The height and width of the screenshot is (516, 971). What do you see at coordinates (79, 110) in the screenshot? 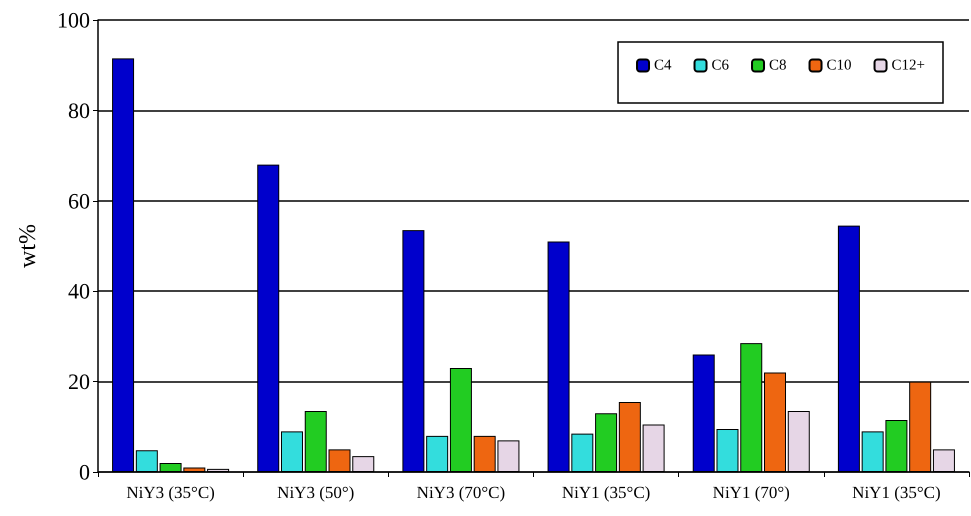
I see `y-tick-label: 80` at bounding box center [79, 110].